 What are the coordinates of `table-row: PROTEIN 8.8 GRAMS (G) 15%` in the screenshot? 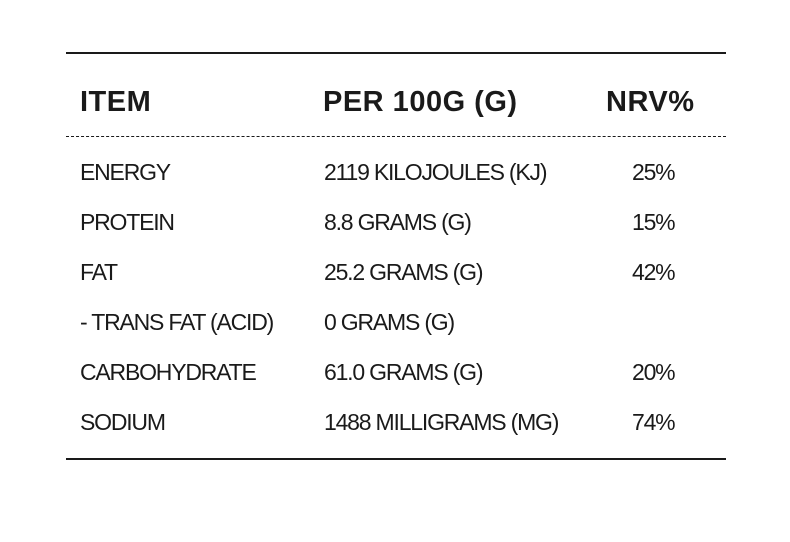 It's located at (396, 227).